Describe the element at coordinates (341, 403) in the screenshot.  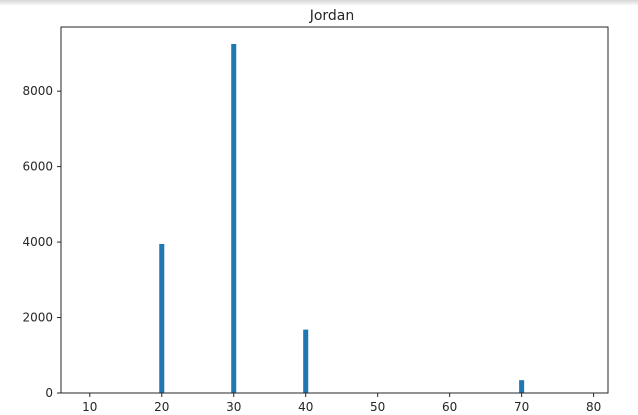
I see `x-axis: 10 20 30 40 50 60 70 80` at that location.